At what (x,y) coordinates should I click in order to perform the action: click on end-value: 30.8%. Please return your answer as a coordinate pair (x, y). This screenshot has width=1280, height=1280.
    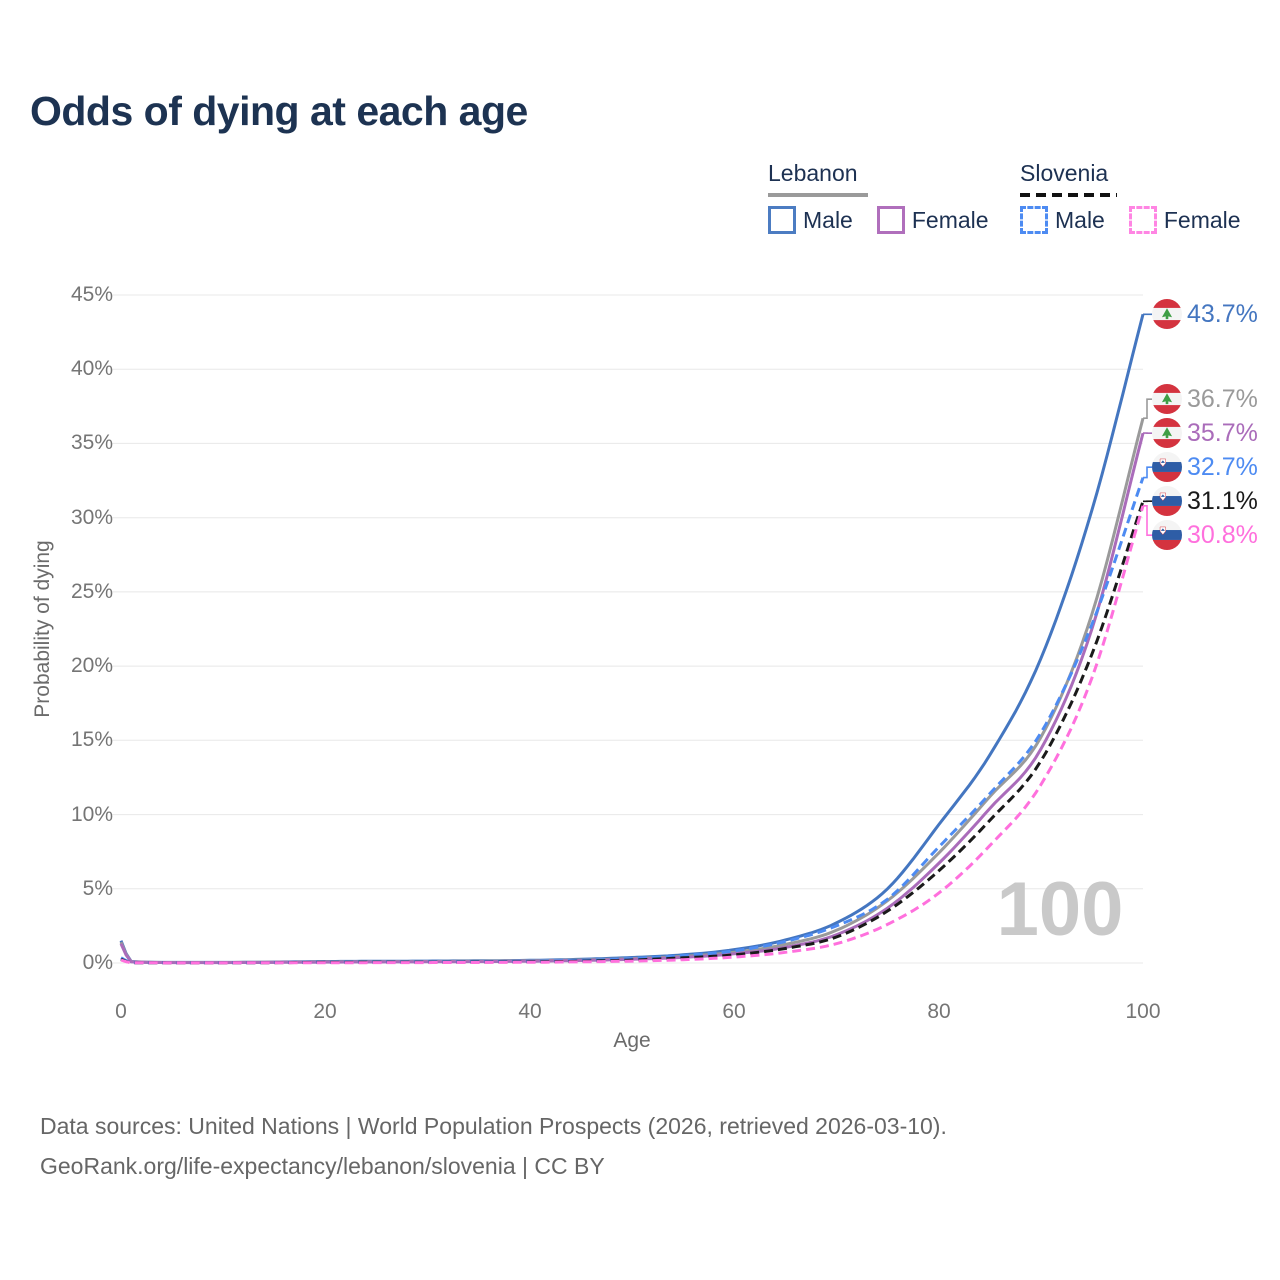
    Looking at the image, I should click on (1222, 534).